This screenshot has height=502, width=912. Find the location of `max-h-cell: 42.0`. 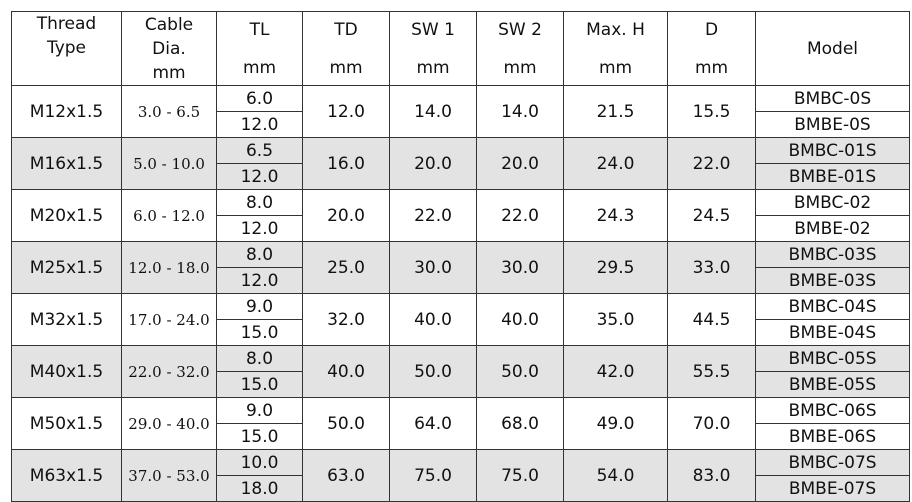

max-h-cell: 42.0 is located at coordinates (615, 371).